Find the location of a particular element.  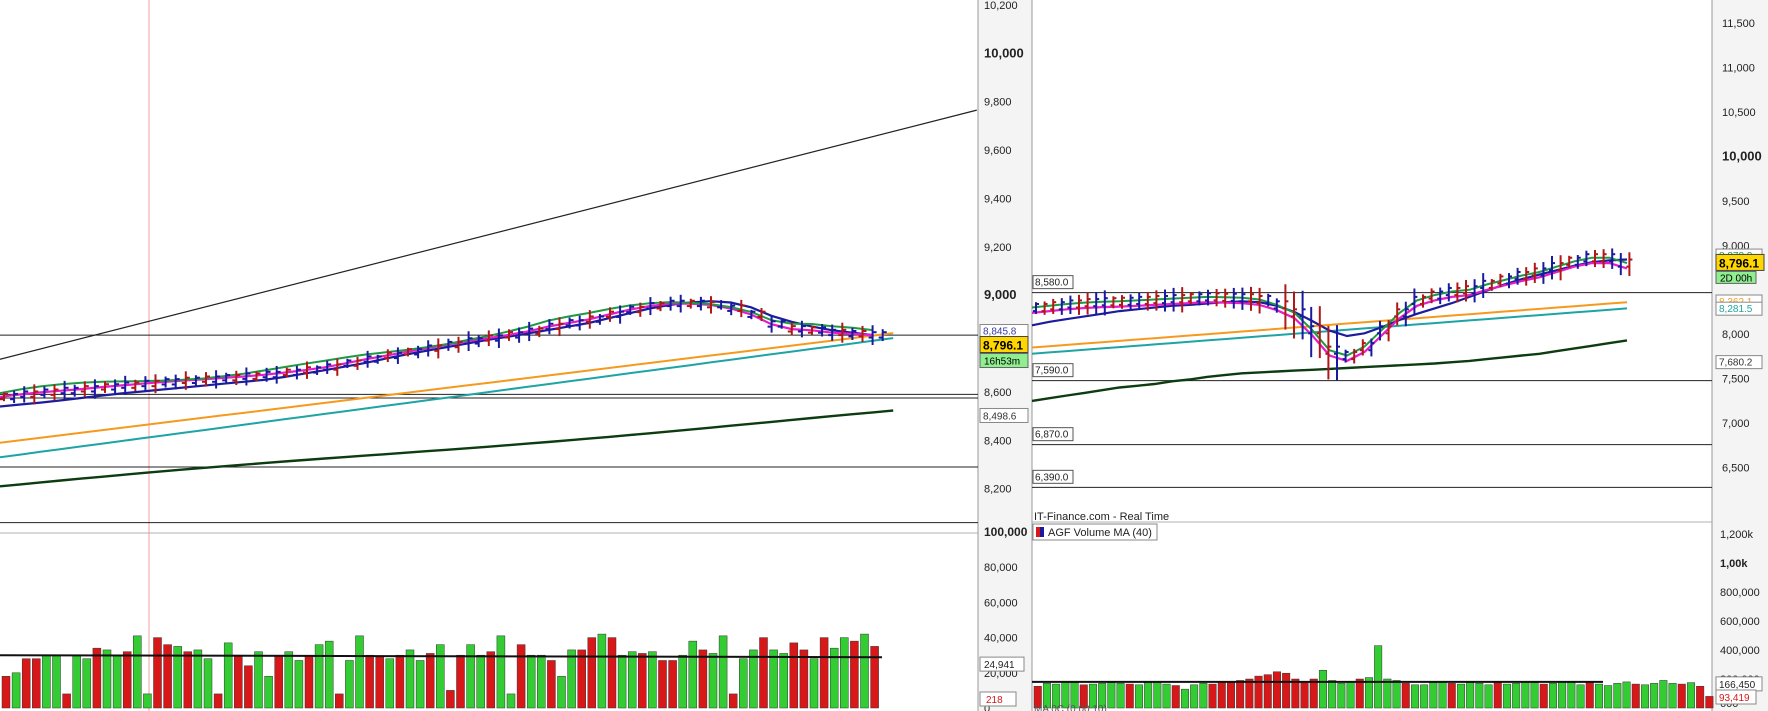

level-label: 6,390.0 is located at coordinates (1052, 477).